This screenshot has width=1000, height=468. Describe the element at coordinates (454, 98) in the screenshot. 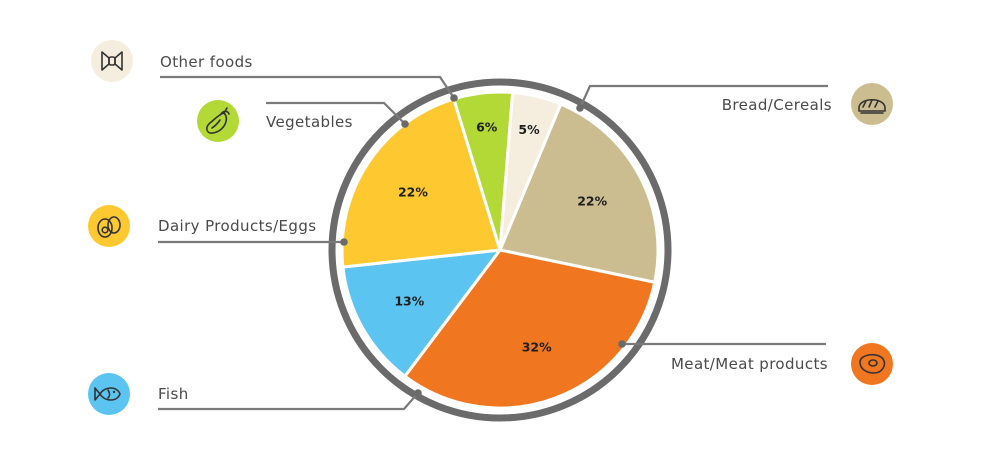

I see `leader-dot-other-foods` at that location.